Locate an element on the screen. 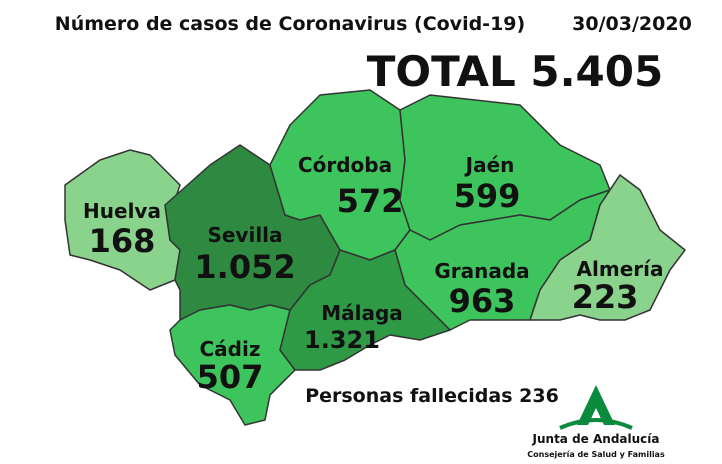 This screenshot has width=722, height=464. province-cases: 599 is located at coordinates (487, 196).